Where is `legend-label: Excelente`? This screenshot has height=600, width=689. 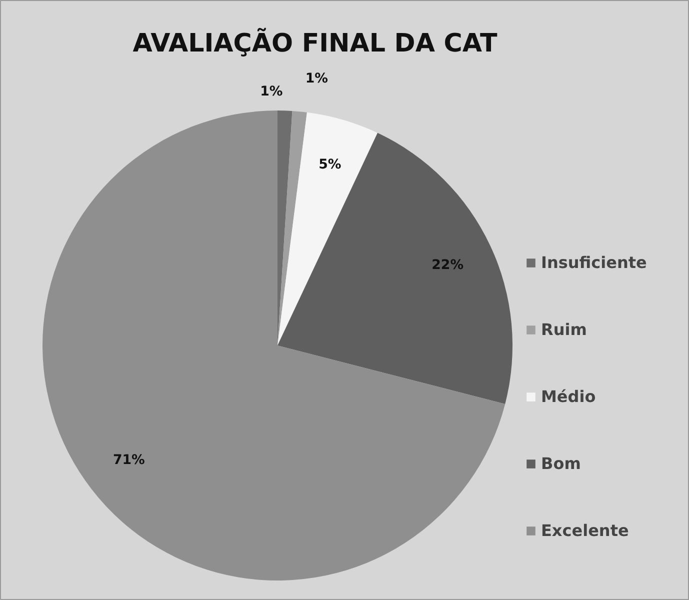
legend-label: Excelente is located at coordinates (585, 530).